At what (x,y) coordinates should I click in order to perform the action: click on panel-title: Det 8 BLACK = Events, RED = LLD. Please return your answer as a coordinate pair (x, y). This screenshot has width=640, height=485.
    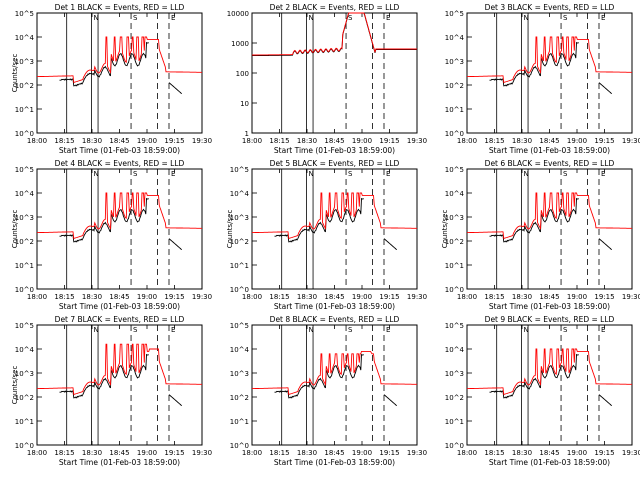
    Looking at the image, I should click on (335, 319).